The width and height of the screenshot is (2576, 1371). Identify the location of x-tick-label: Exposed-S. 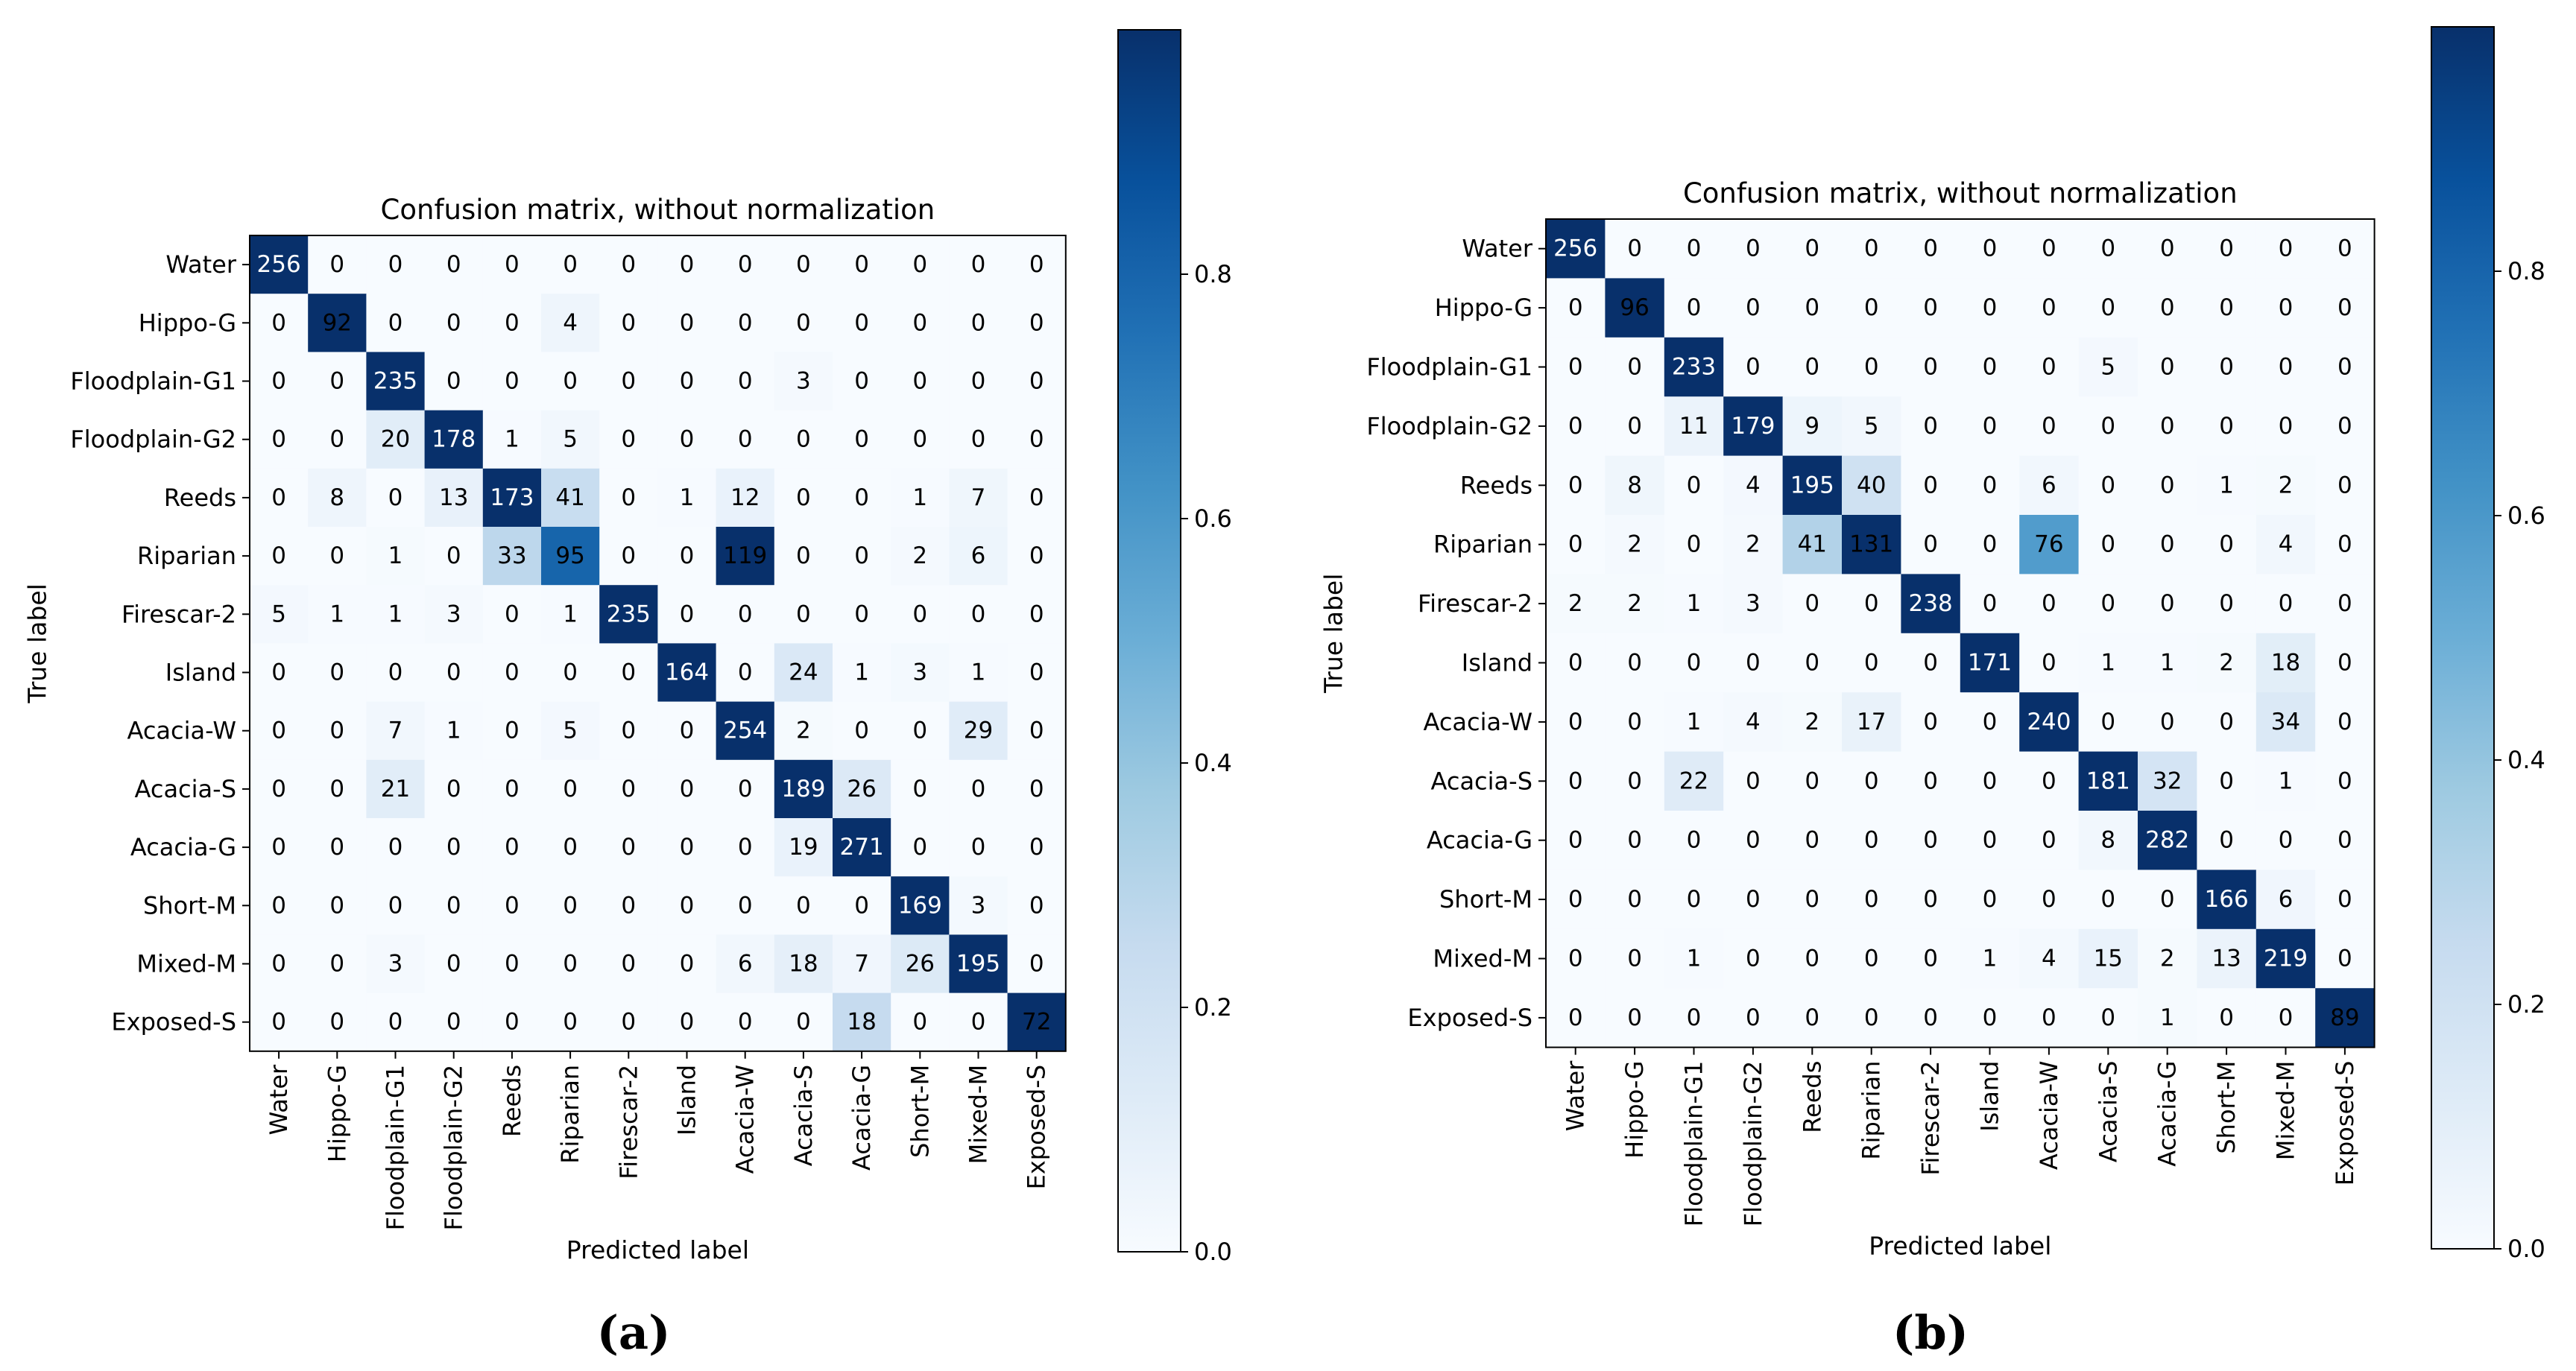
(1037, 1127).